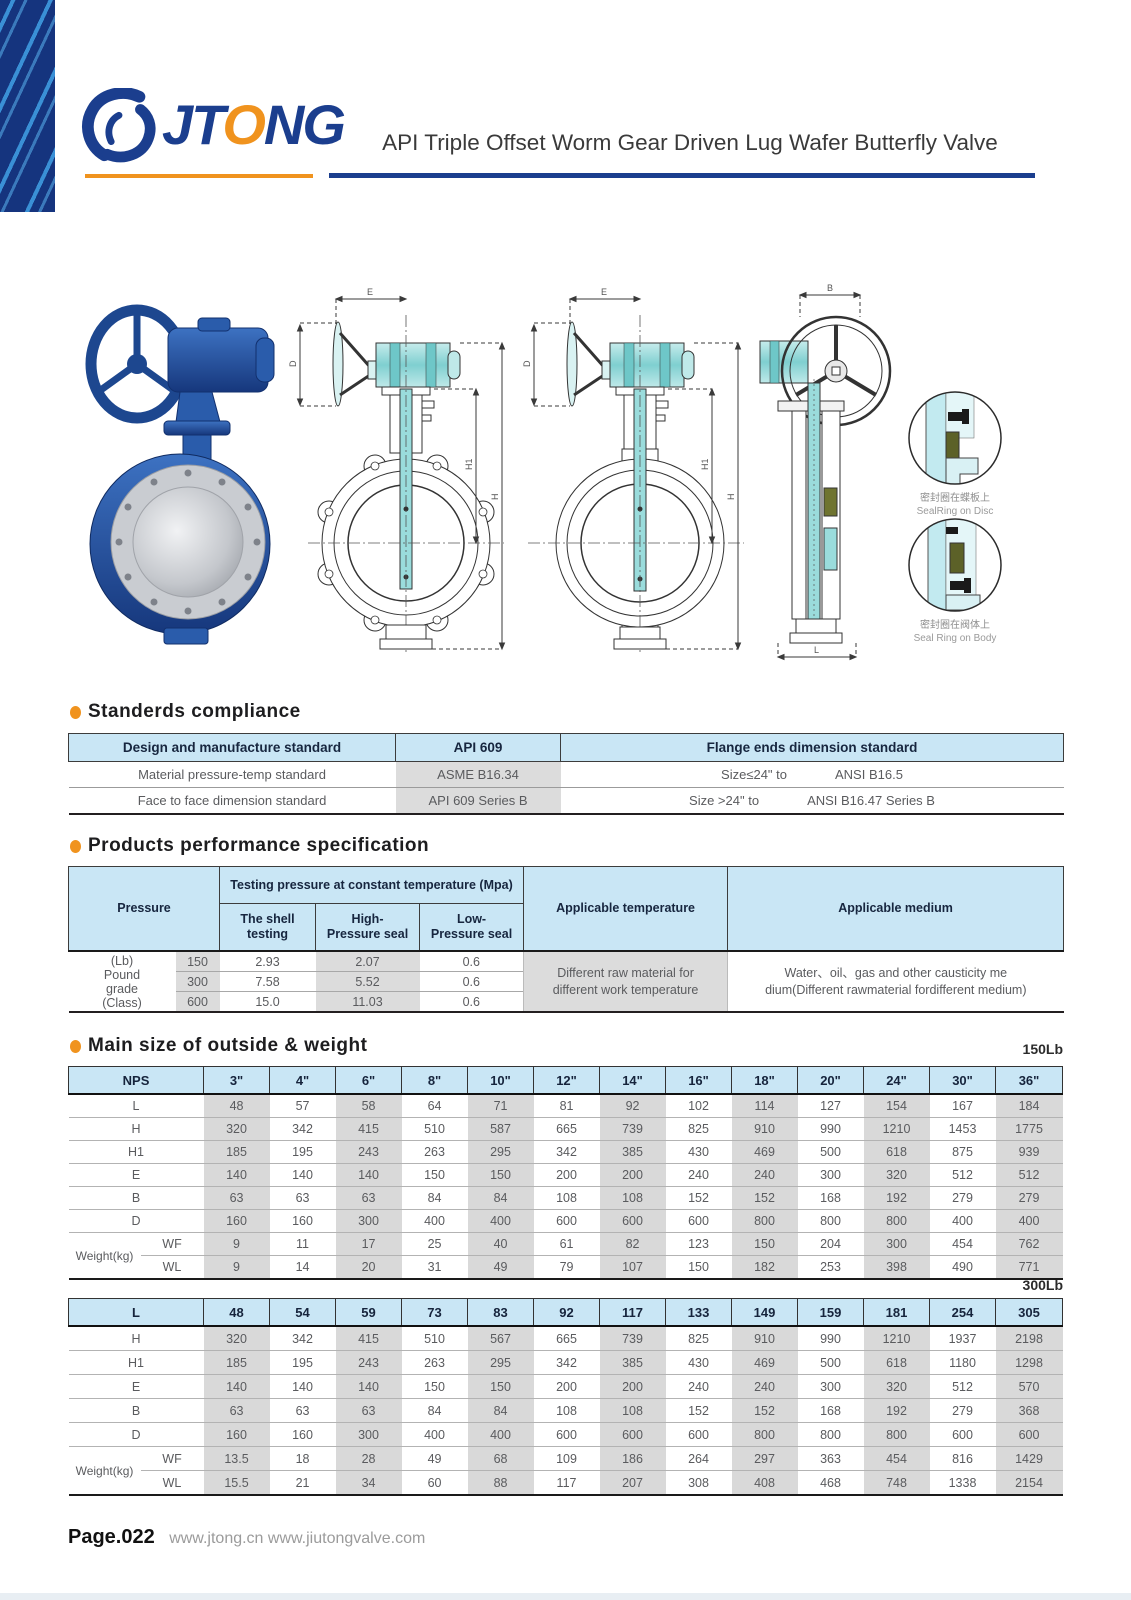  Describe the element at coordinates (632, 1244) in the screenshot. I see `size-value-cell: 82` at that location.